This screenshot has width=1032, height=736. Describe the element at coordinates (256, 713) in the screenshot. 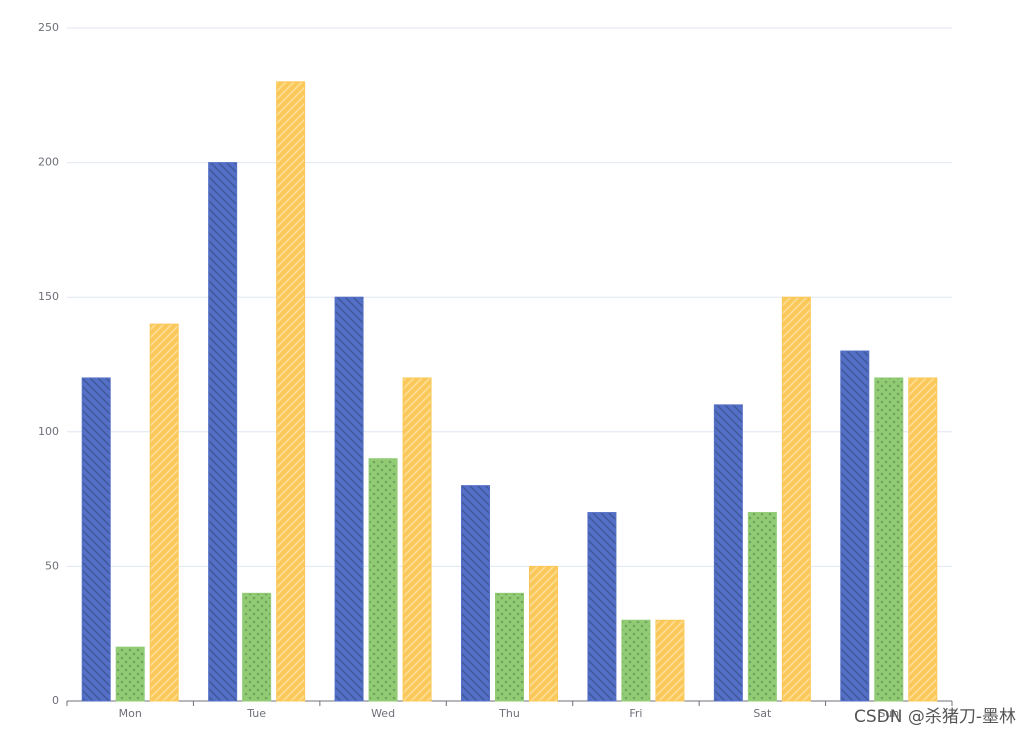

I see `x-tick-label: Tue` at that location.